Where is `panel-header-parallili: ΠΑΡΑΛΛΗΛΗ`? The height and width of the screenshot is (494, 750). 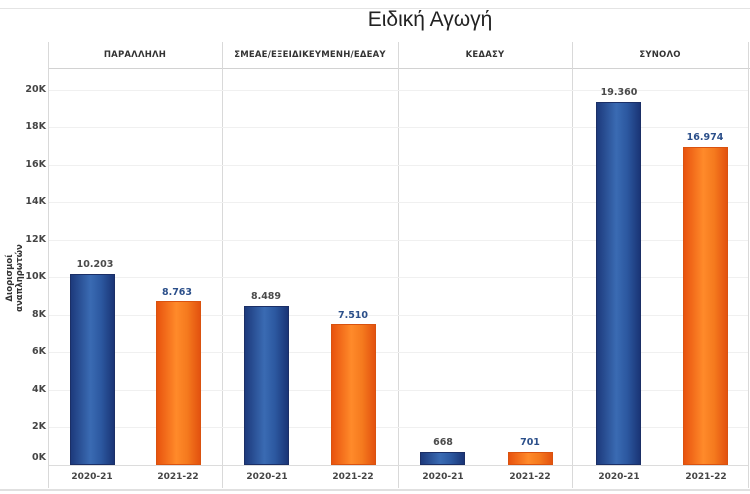
panel-header-parallili: ΠΑΡΑΛΛΗΛΗ is located at coordinates (135, 55).